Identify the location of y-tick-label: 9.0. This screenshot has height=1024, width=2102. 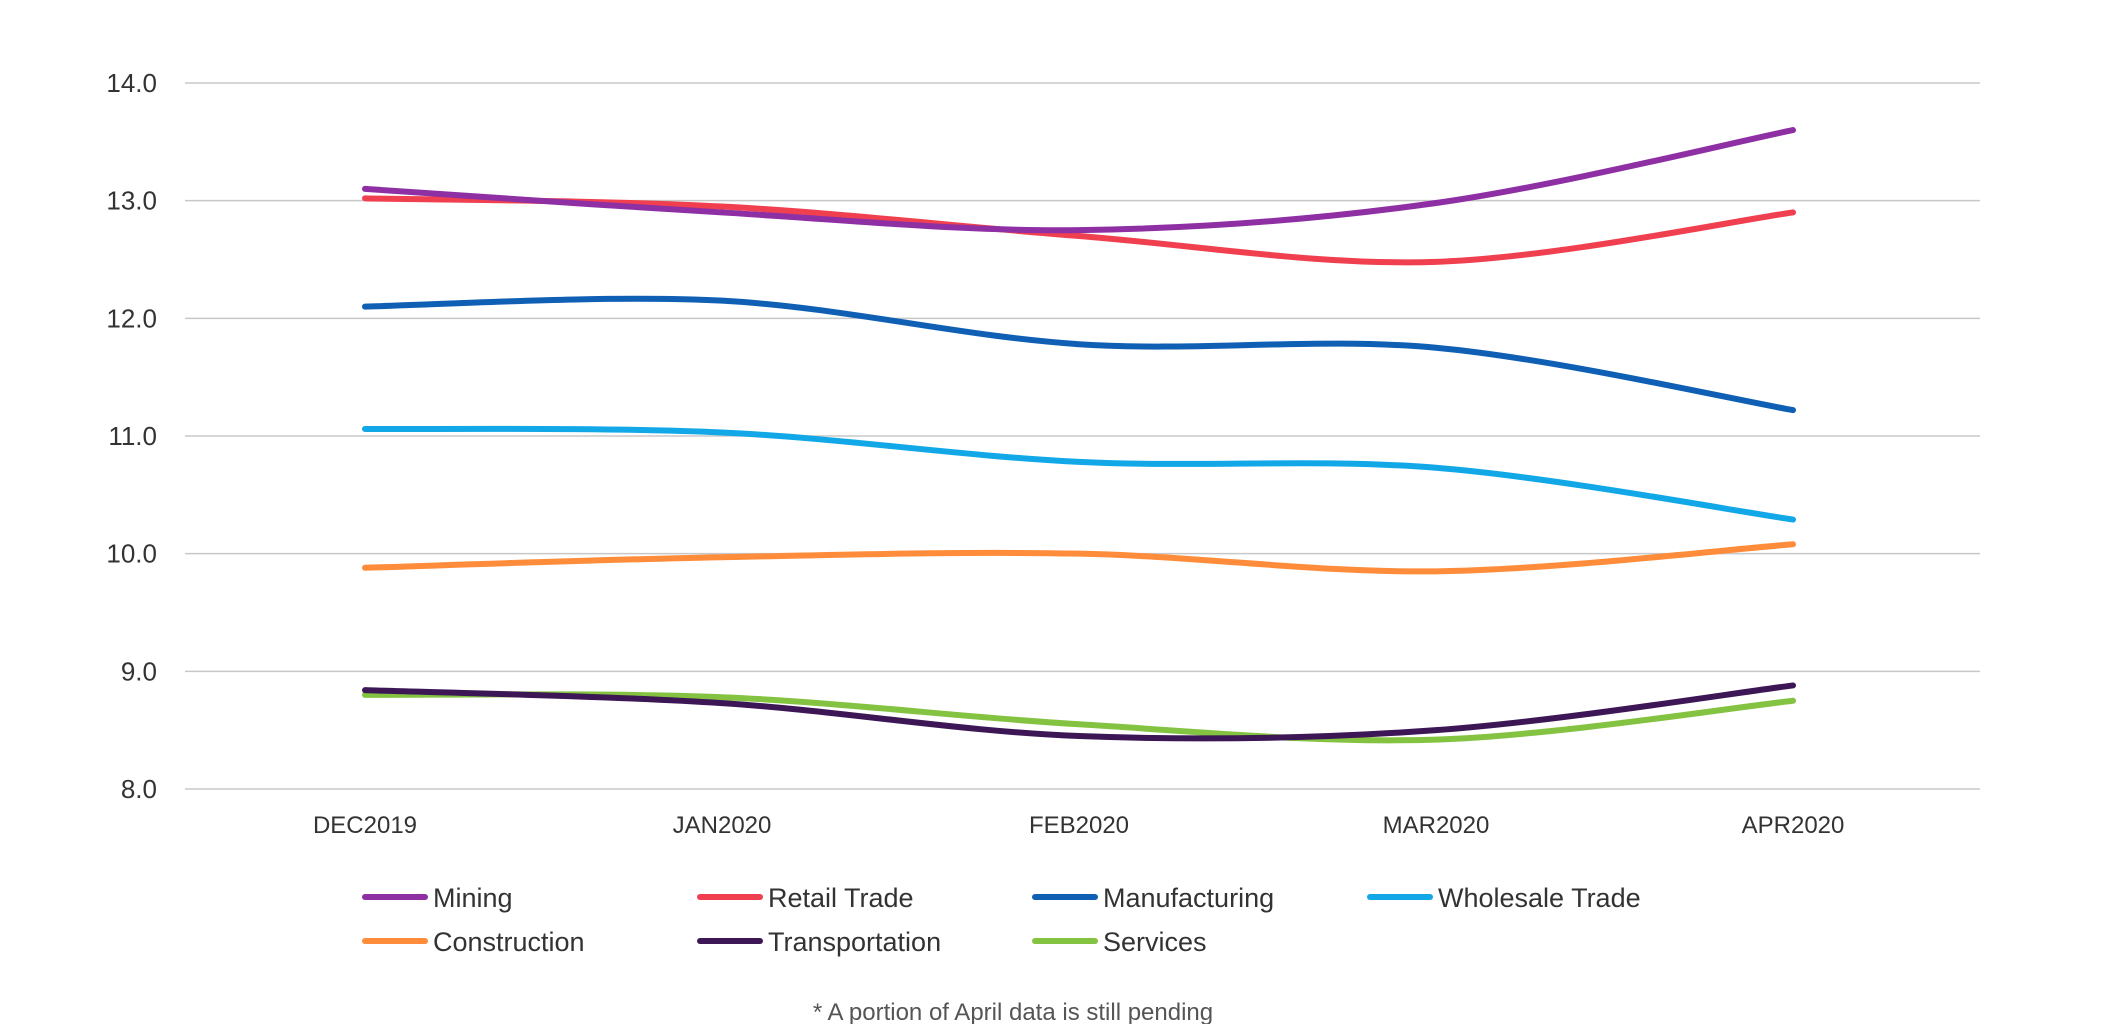
(139, 671).